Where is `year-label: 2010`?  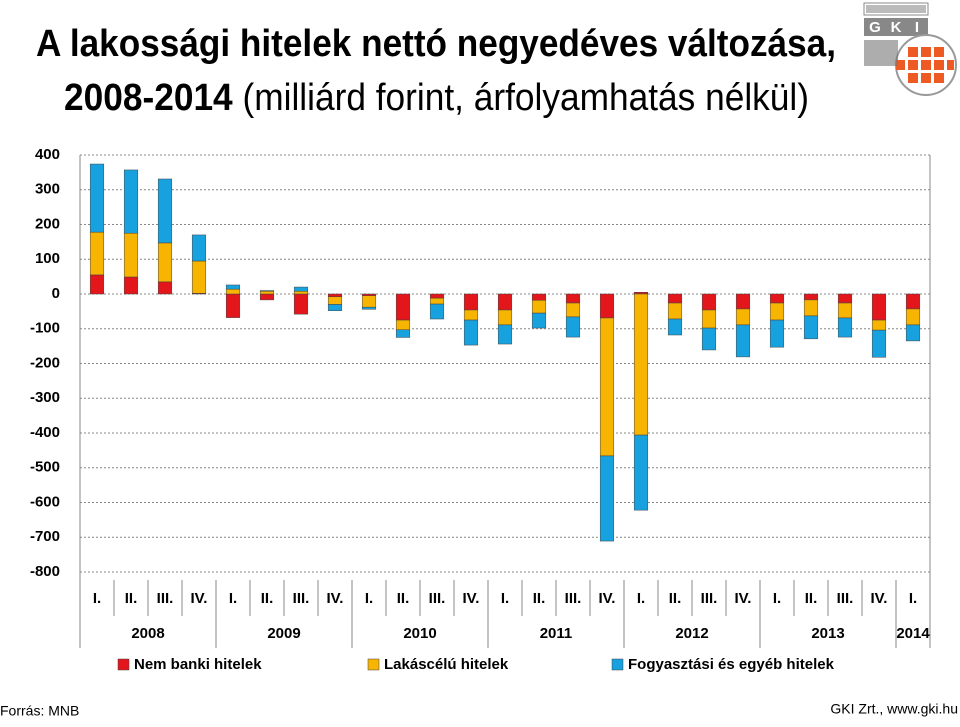
year-label: 2010 is located at coordinates (419, 633).